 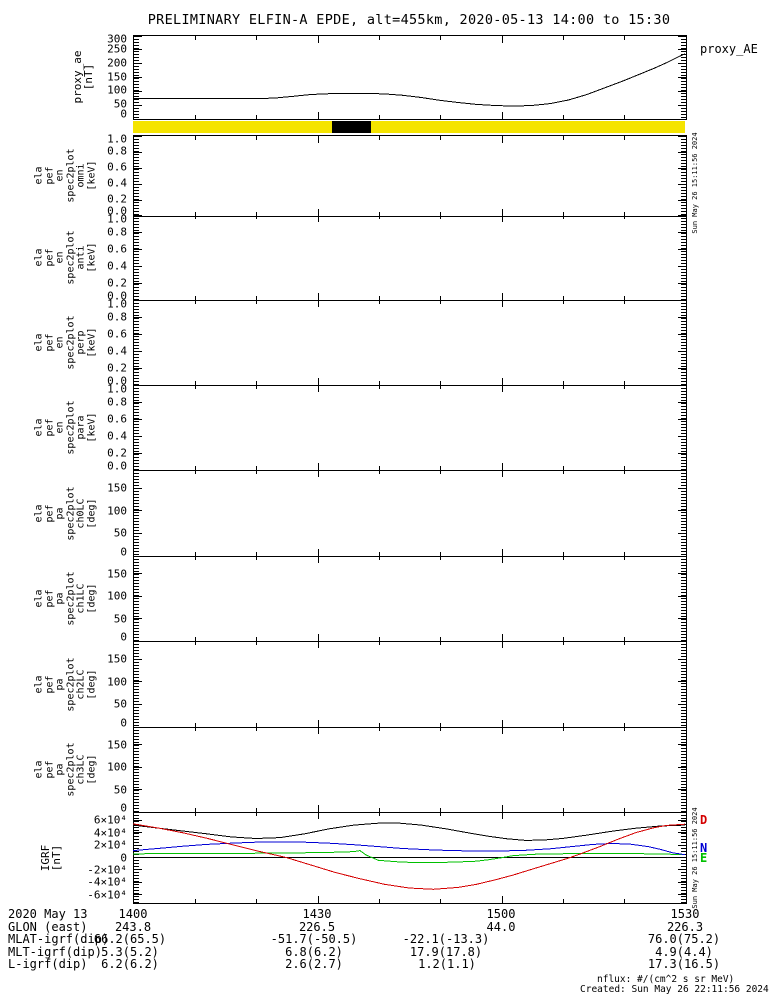 I want to click on ephem-value: 66.2(65.5), so click(x=130, y=939).